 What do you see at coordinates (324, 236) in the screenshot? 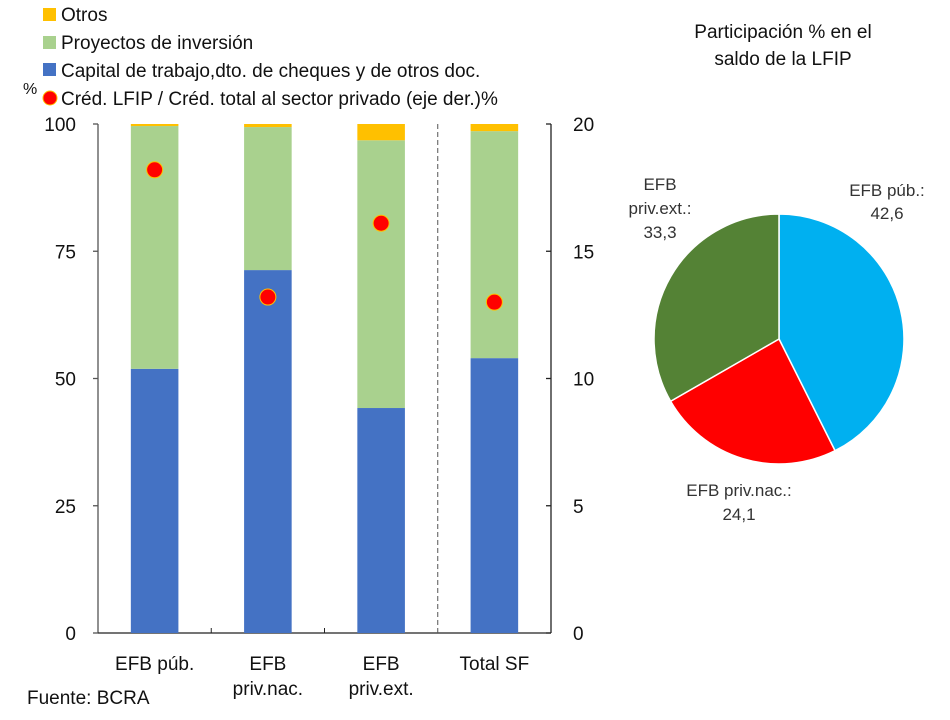
I see `ratio-markers` at bounding box center [324, 236].